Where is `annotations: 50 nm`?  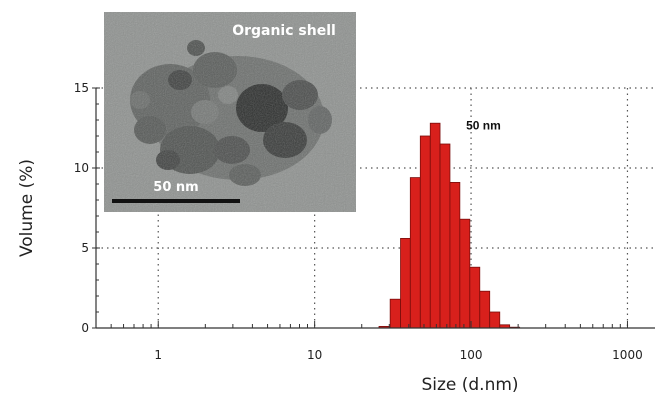 annotations: 50 nm is located at coordinates (483, 126).